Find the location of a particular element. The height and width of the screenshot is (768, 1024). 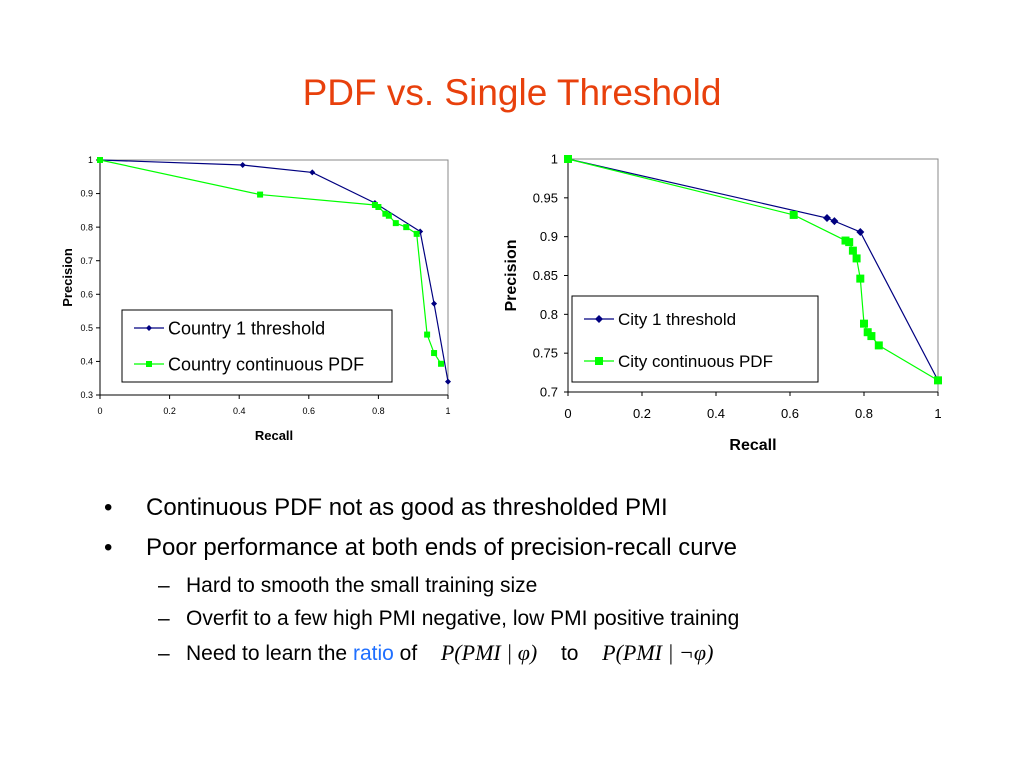

legend-entry-label: Country 1 threshold is located at coordinates (246, 328).